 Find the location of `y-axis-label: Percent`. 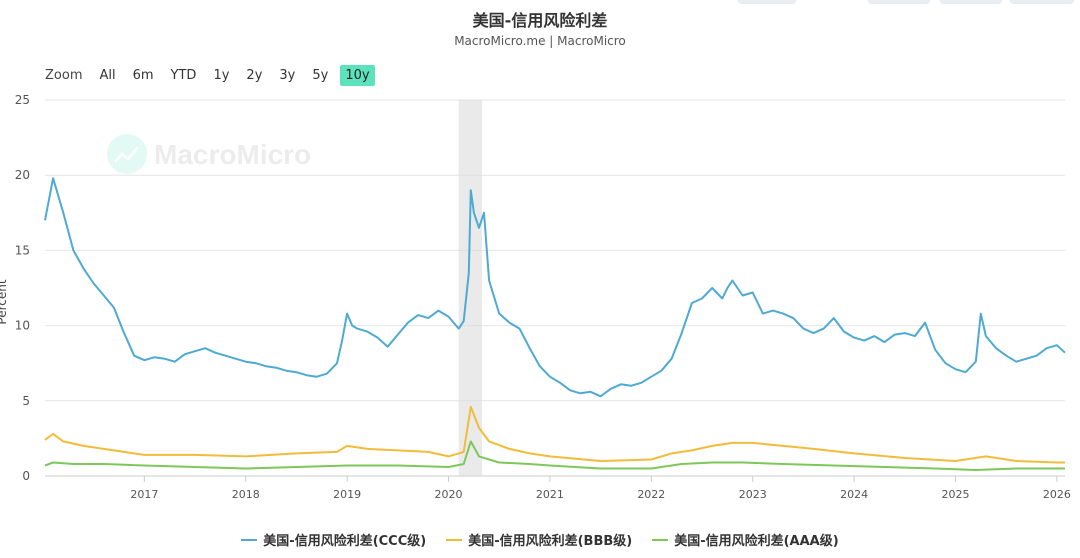

y-axis-label: Percent is located at coordinates (4, 301).